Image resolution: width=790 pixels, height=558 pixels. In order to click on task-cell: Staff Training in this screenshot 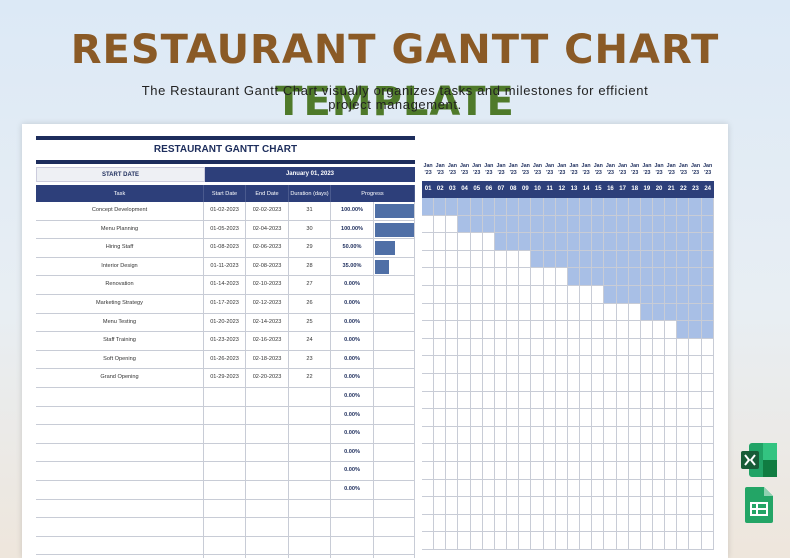, I will do `click(120, 341)`.